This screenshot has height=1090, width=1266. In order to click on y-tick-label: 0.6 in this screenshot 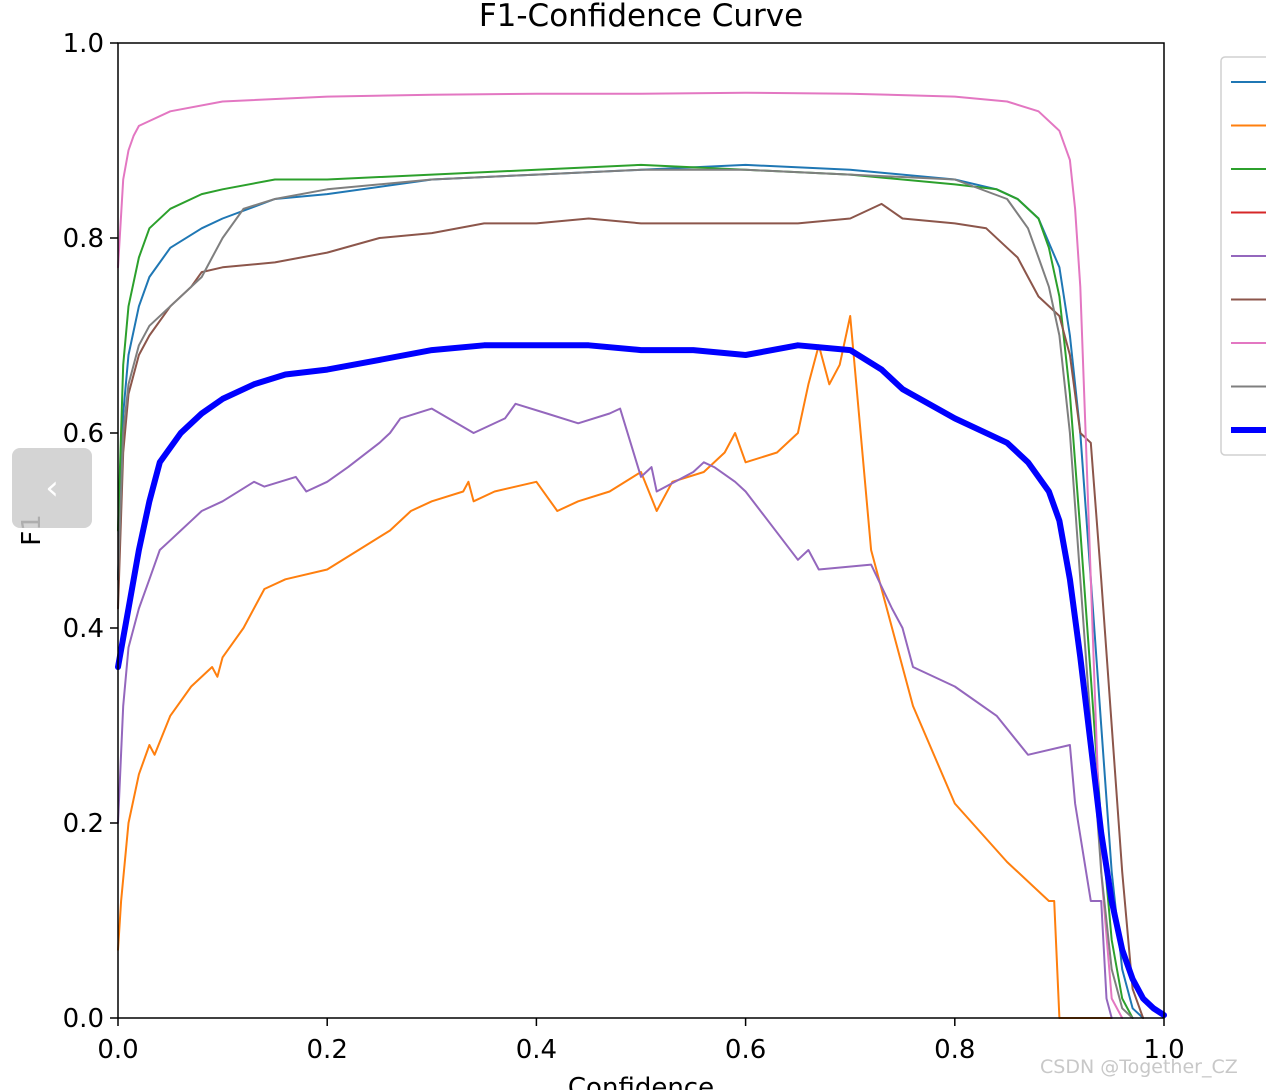, I will do `click(83, 434)`.